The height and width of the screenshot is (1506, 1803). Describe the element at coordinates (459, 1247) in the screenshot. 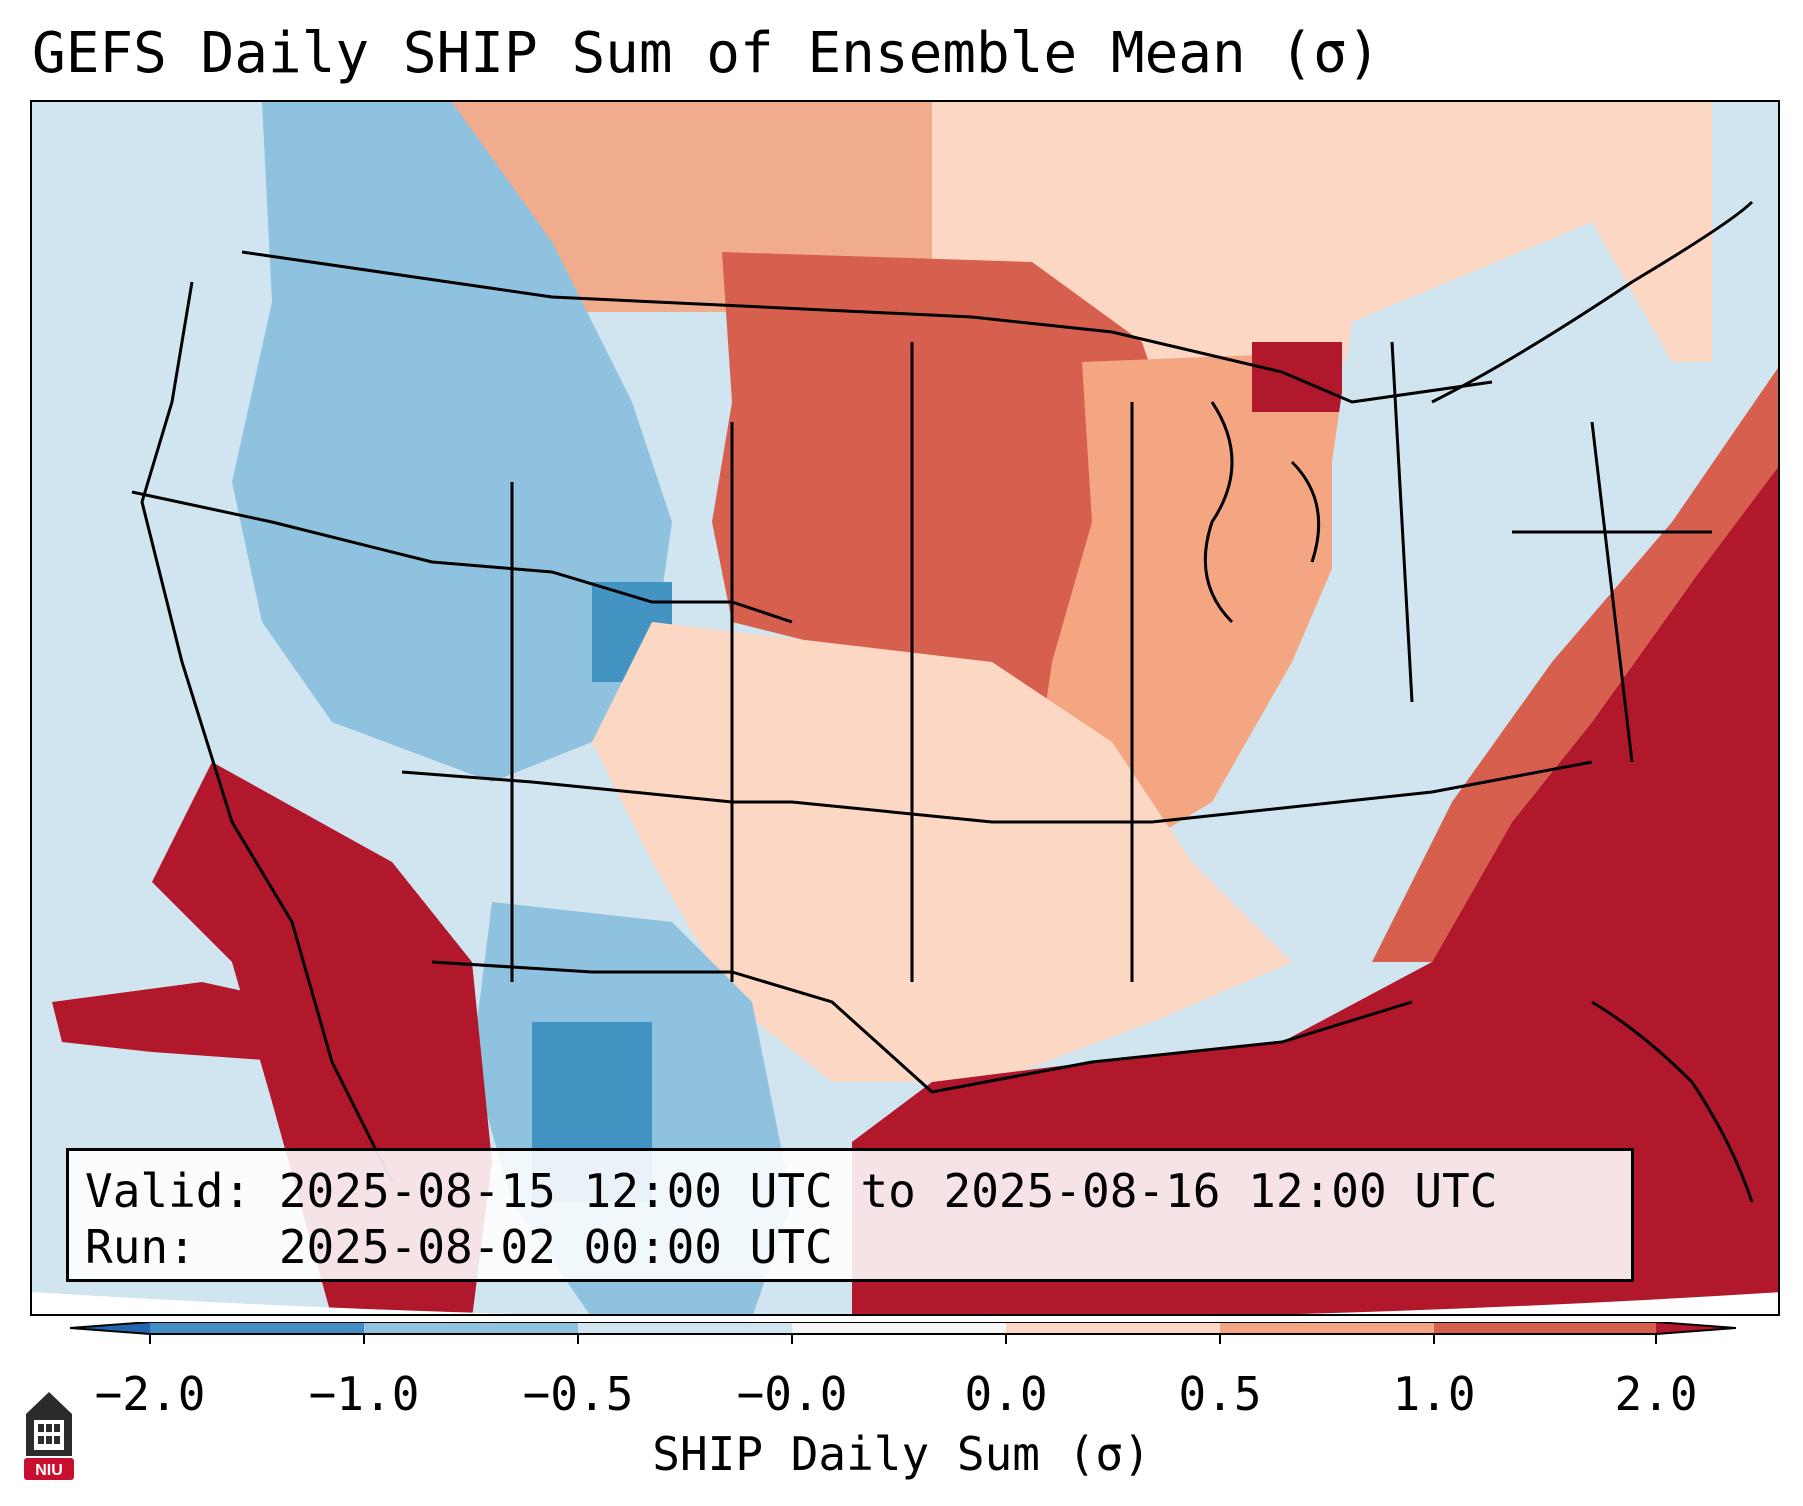

I see `run-time-text: Run: 2025-08-02 00:00 UTC` at that location.